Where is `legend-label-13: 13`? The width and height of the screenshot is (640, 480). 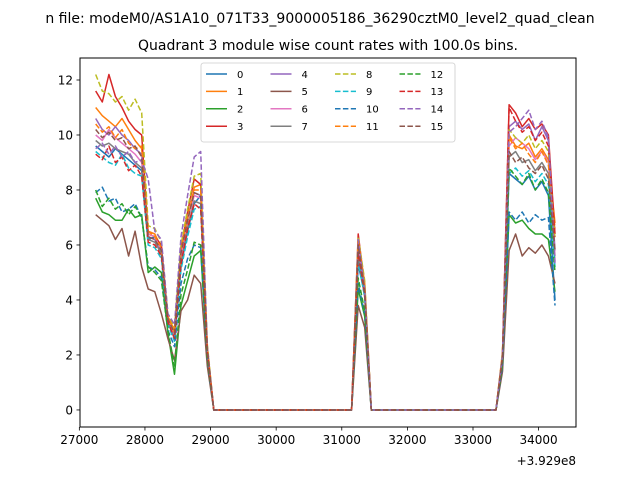
legend-label-13: 13 is located at coordinates (437, 92).